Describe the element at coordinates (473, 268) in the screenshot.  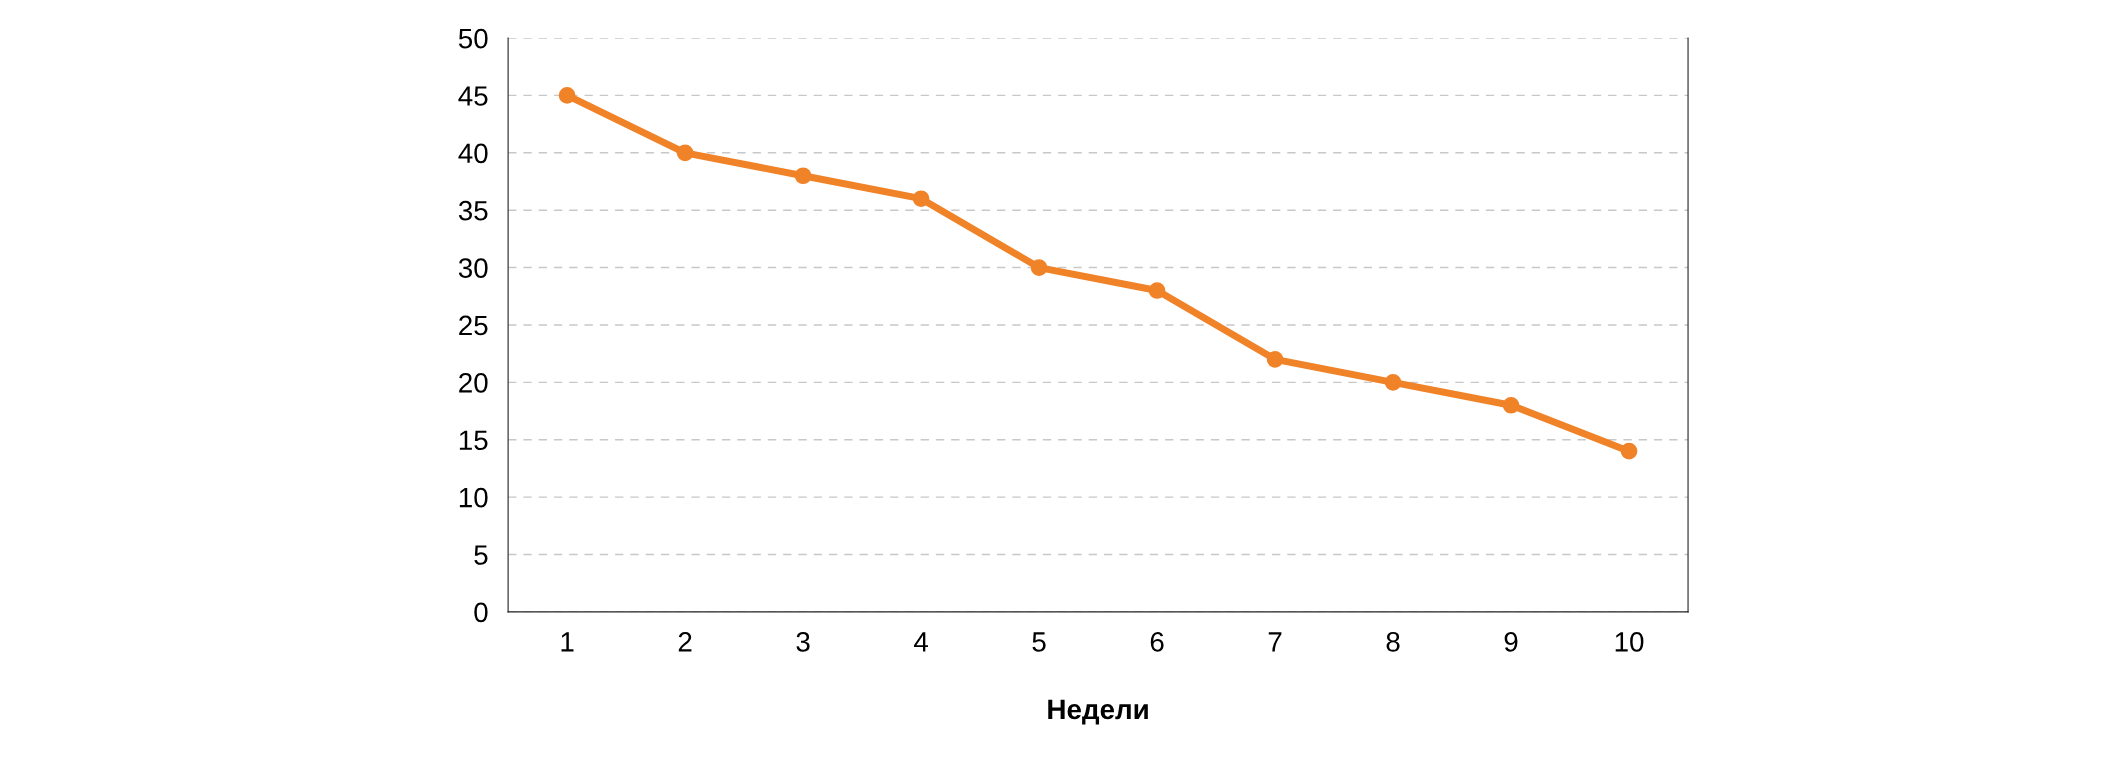
I see `y-tick-label: 30` at that location.